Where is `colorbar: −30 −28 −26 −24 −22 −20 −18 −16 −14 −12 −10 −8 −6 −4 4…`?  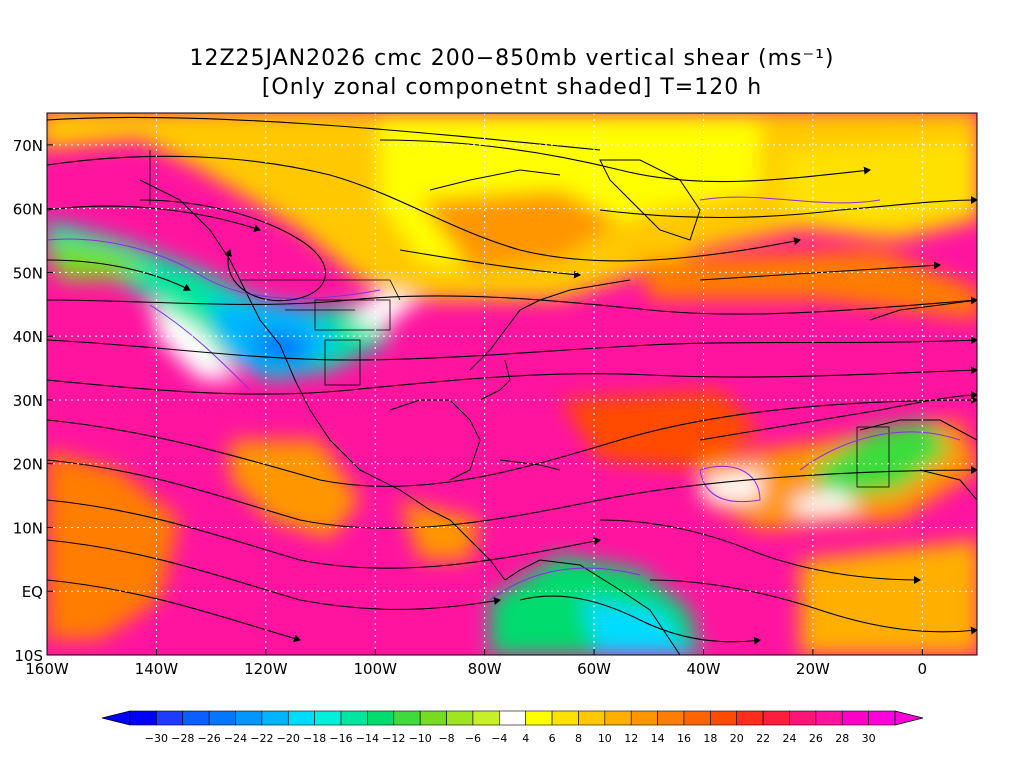 colorbar: −30 −28 −26 −24 −22 −20 −18 −16 −14 −12 −10 −8 −6 −4 4… is located at coordinates (512, 727).